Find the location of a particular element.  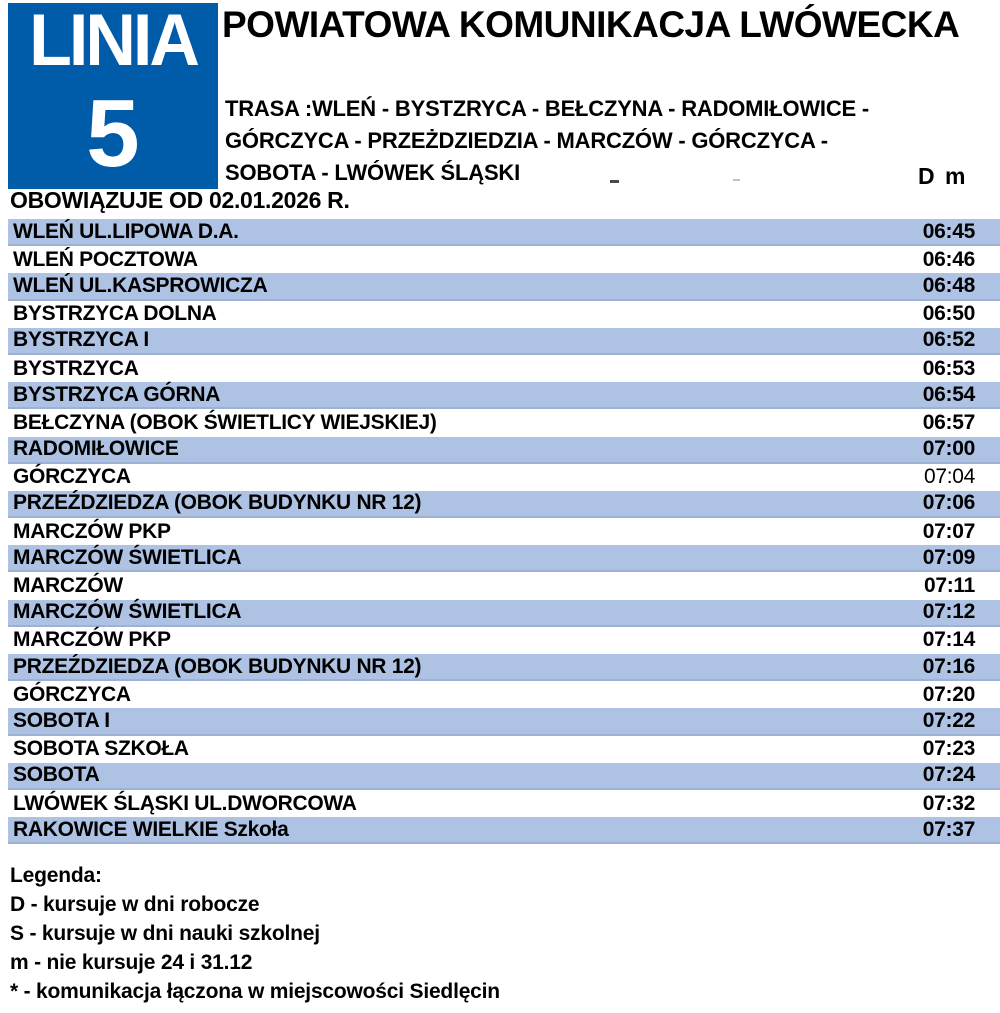

departure-time: 07:23 is located at coordinates (949, 749).